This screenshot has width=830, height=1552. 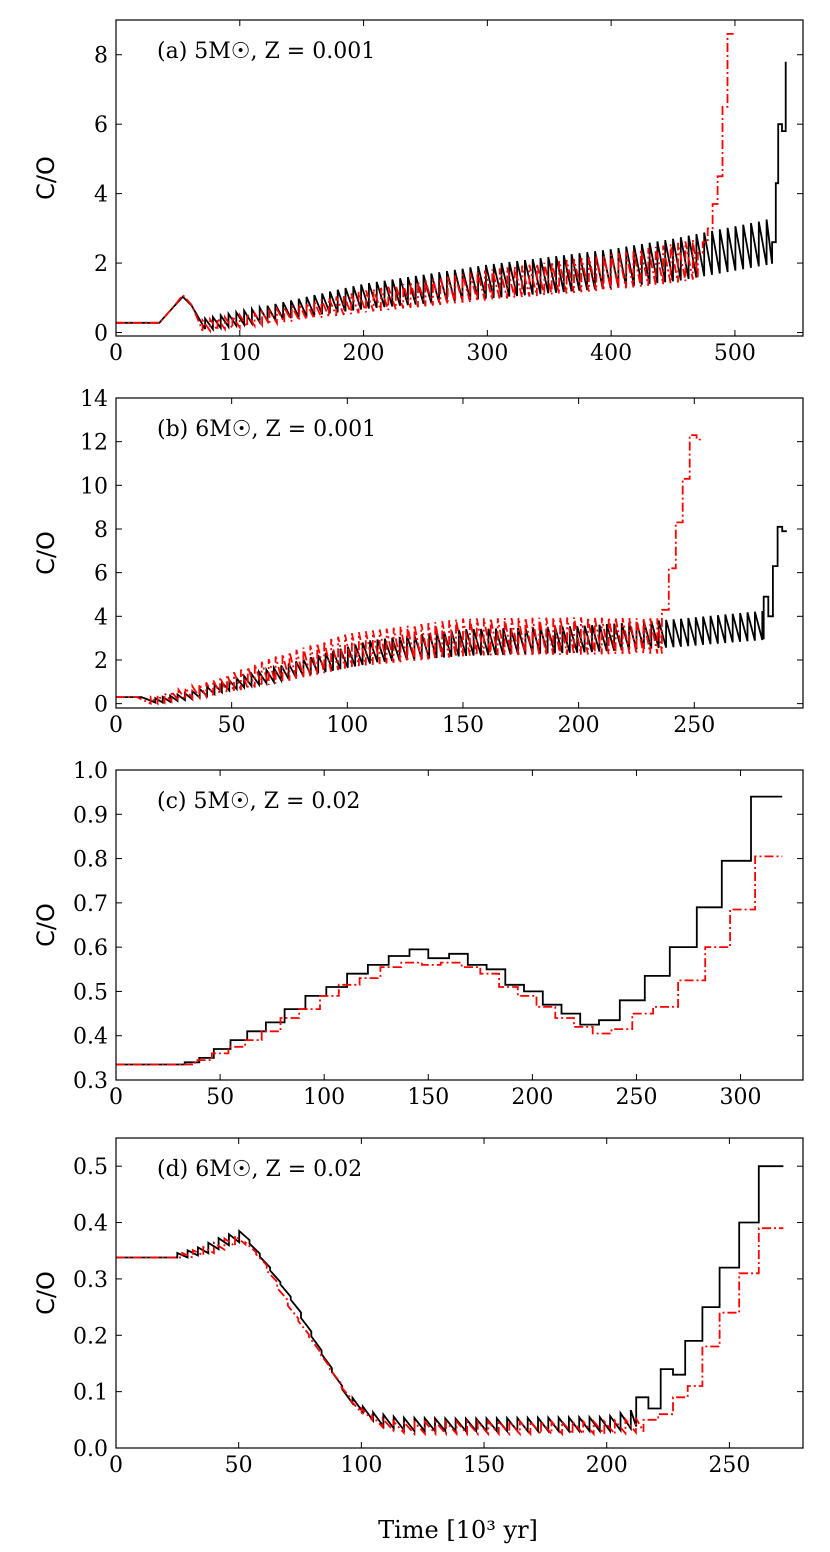 What do you see at coordinates (90, 1336) in the screenshot?
I see `y-tick-label-d: 0.2` at bounding box center [90, 1336].